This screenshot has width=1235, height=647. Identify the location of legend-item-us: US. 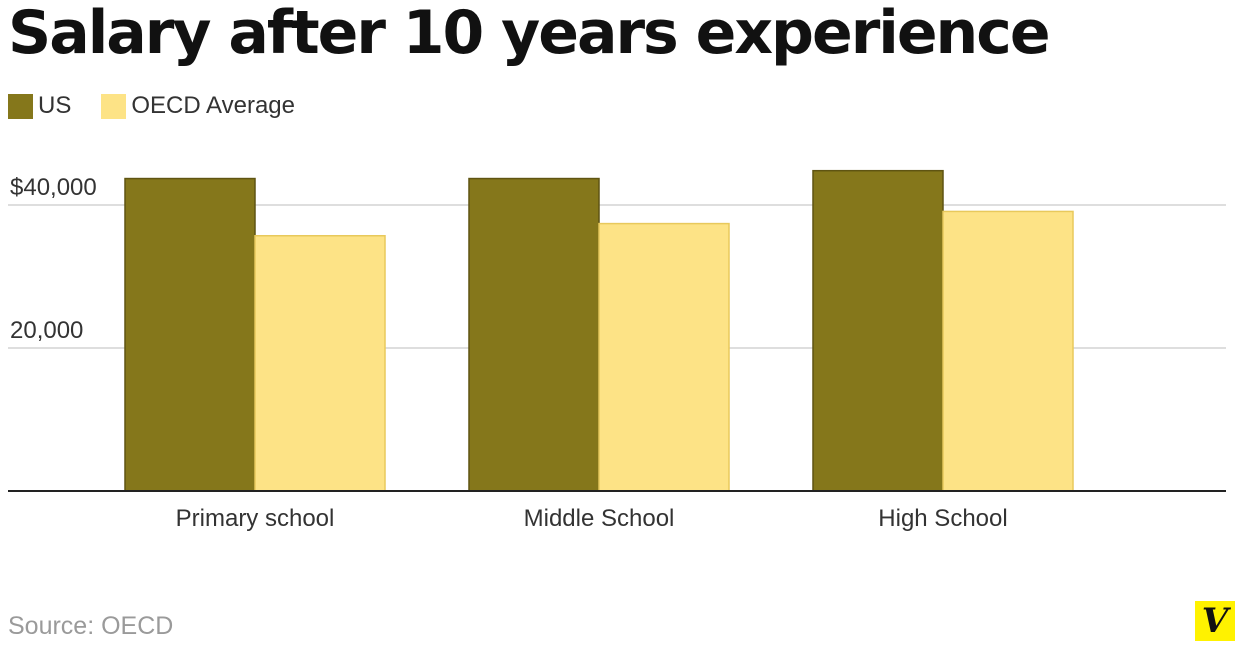
(39, 106).